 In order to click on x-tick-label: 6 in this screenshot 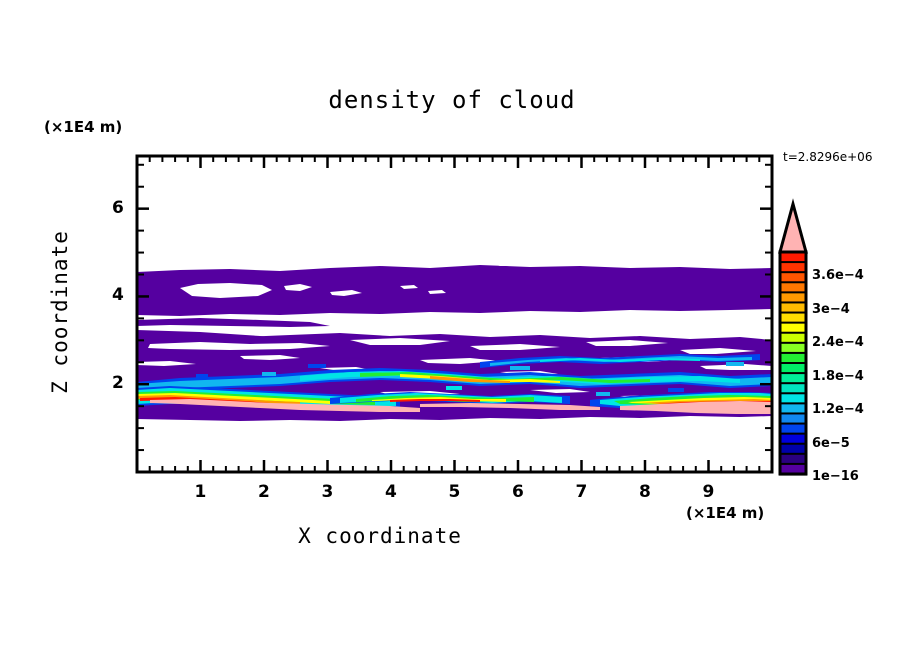, I will do `click(518, 492)`.